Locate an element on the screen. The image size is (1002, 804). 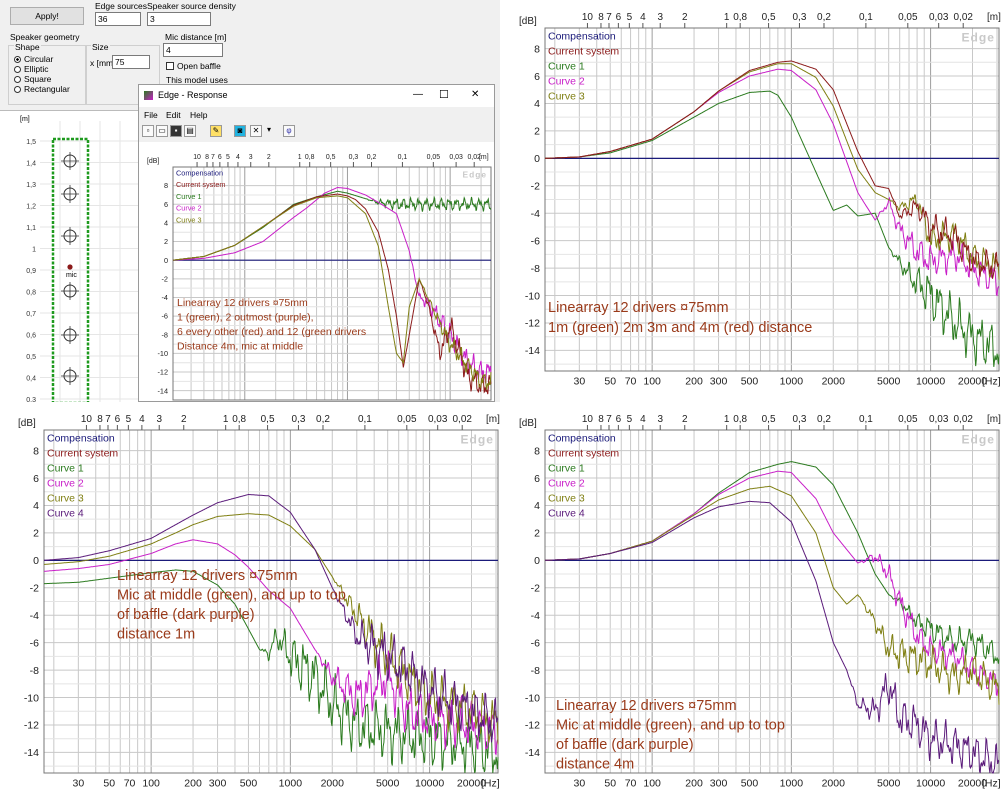
radio-icon is located at coordinates (17, 59).